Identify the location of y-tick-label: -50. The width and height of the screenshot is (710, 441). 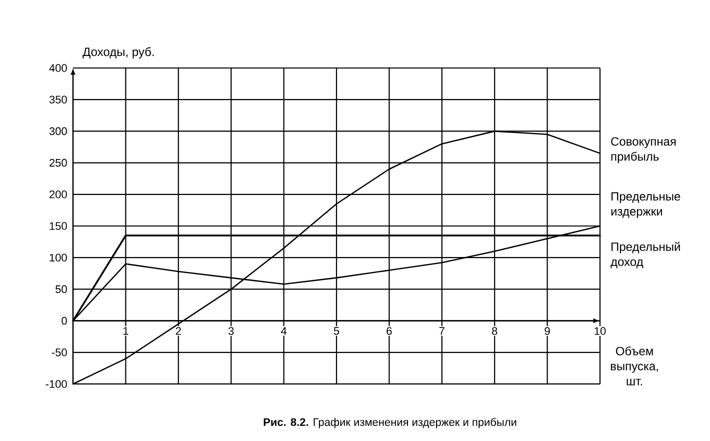
(59, 352).